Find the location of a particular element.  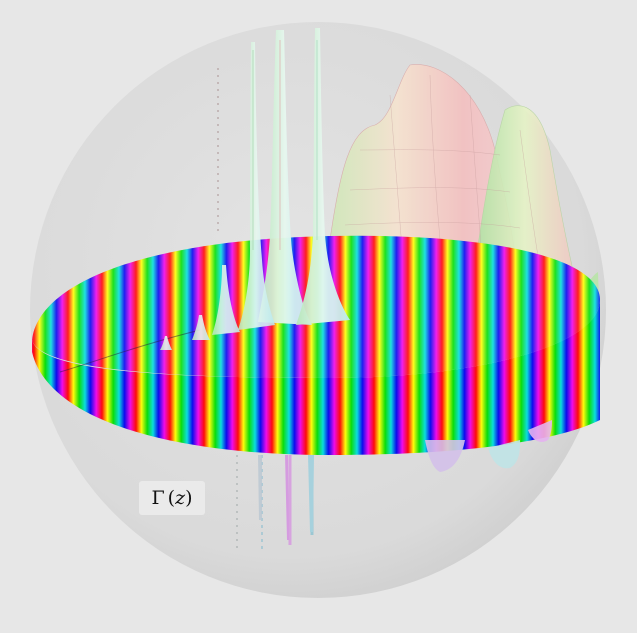

under-drapes is located at coordinates (488, 446).